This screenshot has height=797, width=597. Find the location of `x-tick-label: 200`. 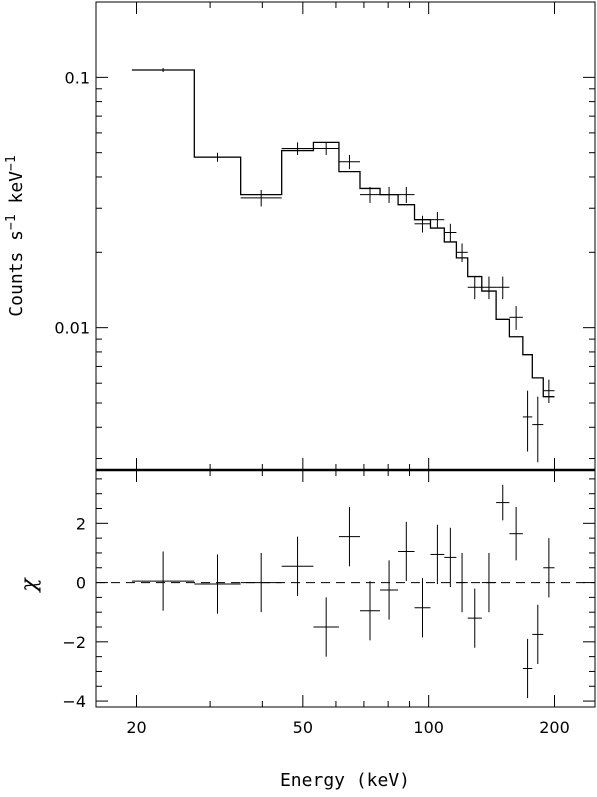

x-tick-label: 200 is located at coordinates (554, 727).